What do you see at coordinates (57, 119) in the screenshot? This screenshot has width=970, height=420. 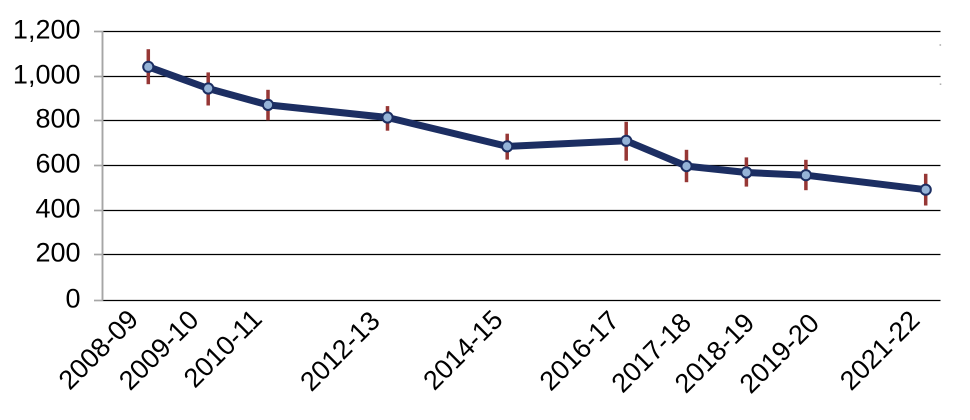 I see `svg-text: 800` at bounding box center [57, 119].